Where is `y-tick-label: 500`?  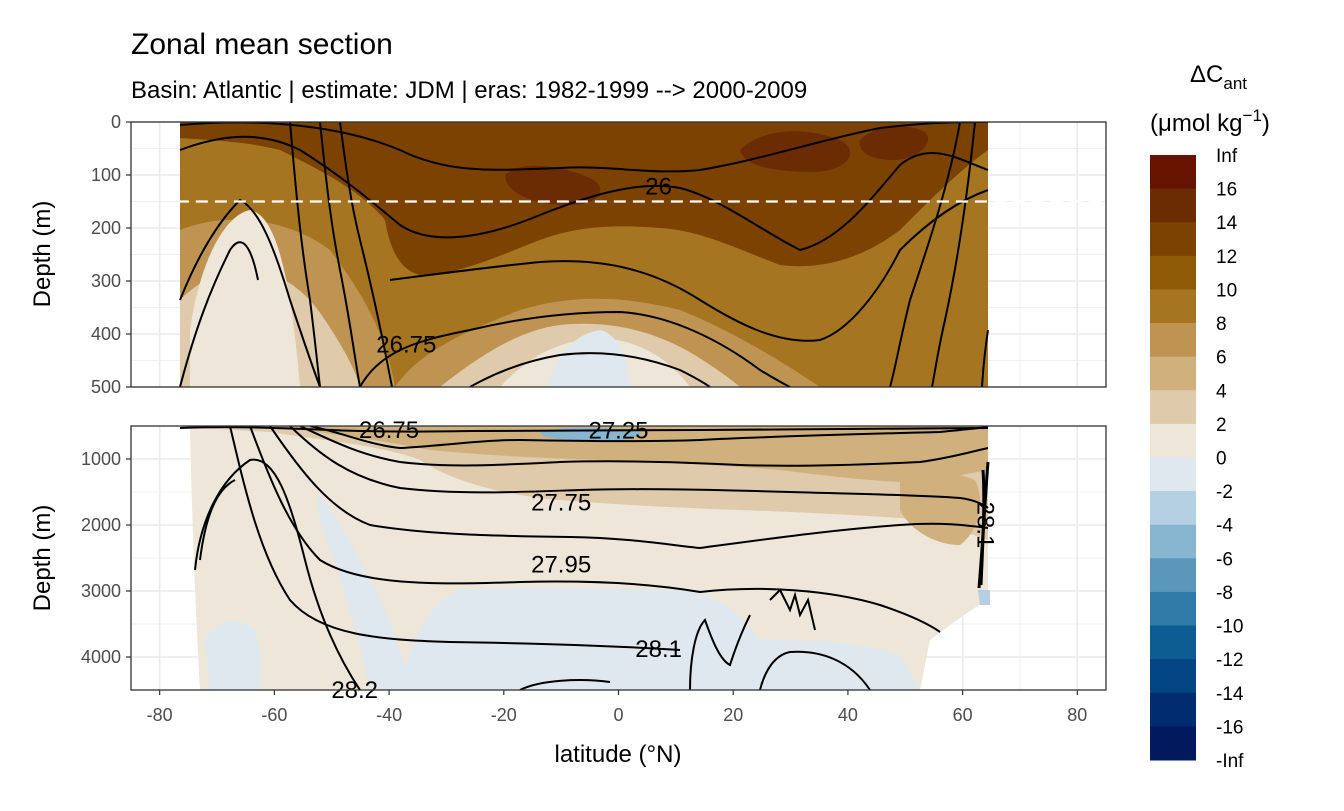 y-tick-label: 500 is located at coordinates (106, 387).